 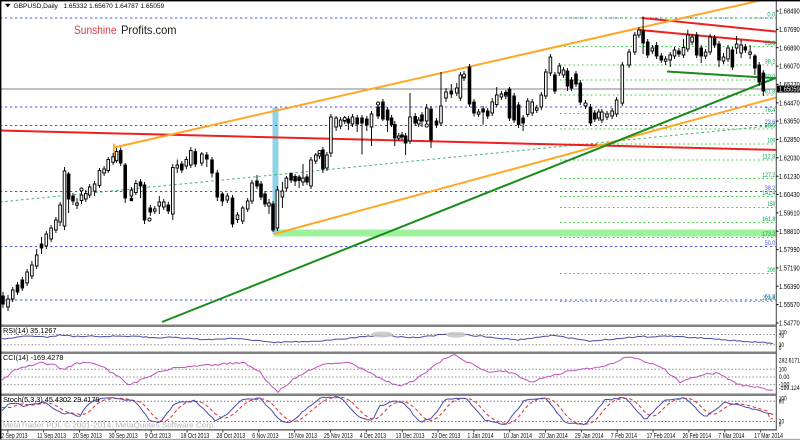 I want to click on svg-text: CCI(14) -169.4278, so click(x=33, y=357).